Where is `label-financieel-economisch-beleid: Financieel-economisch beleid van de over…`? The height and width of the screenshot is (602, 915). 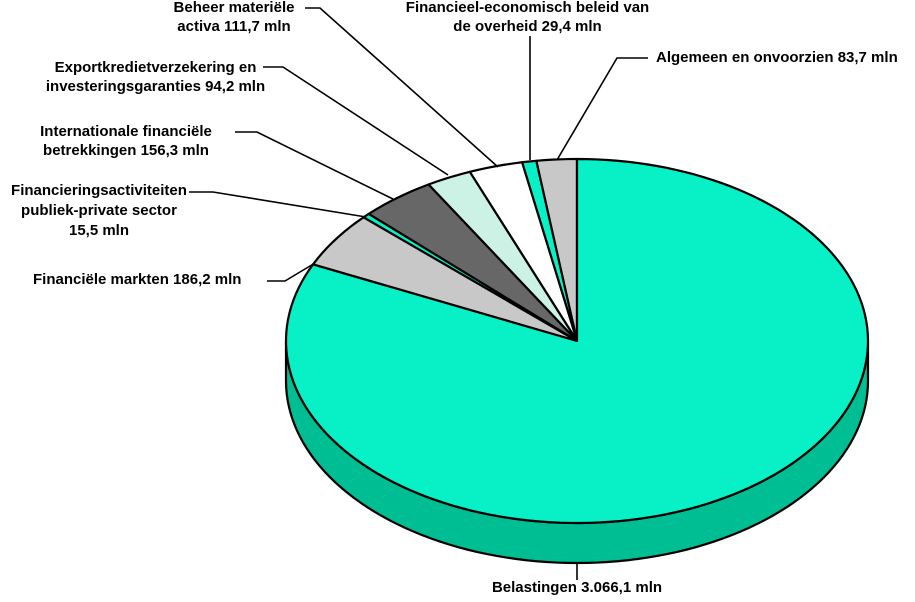
label-financieel-economisch-beleid: Financieel-economisch beleid van de over… is located at coordinates (527, 18).